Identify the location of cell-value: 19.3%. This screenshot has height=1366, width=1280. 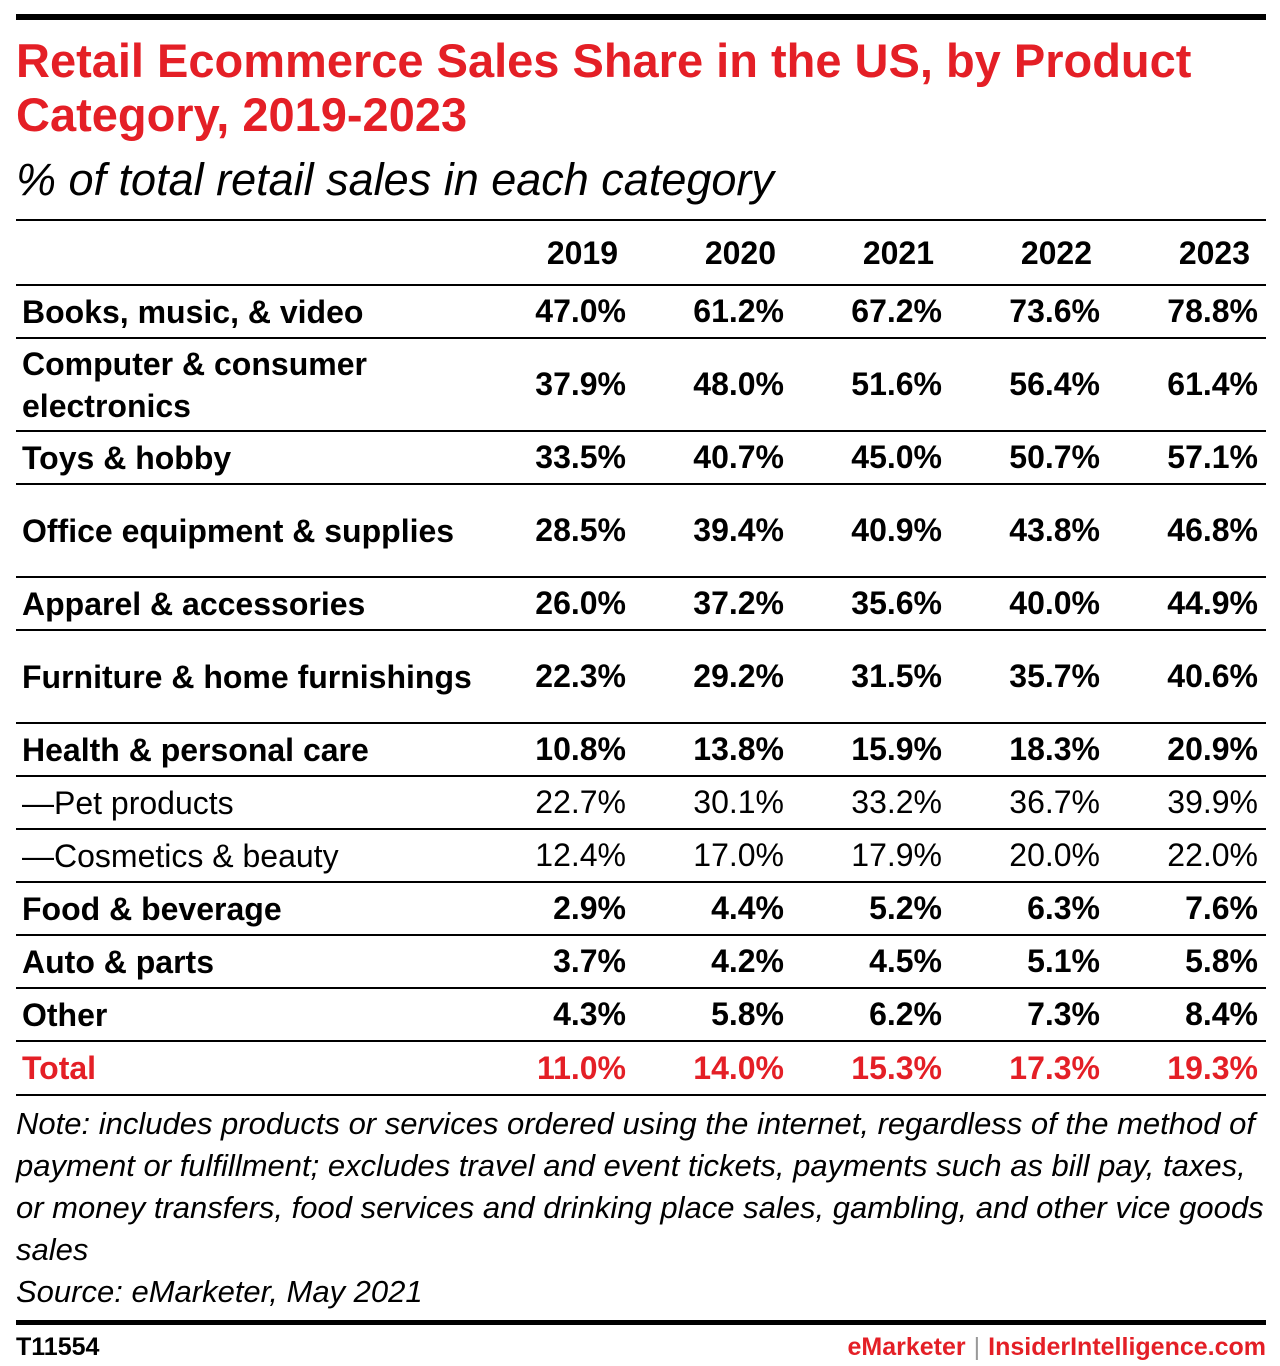
(1187, 1068).